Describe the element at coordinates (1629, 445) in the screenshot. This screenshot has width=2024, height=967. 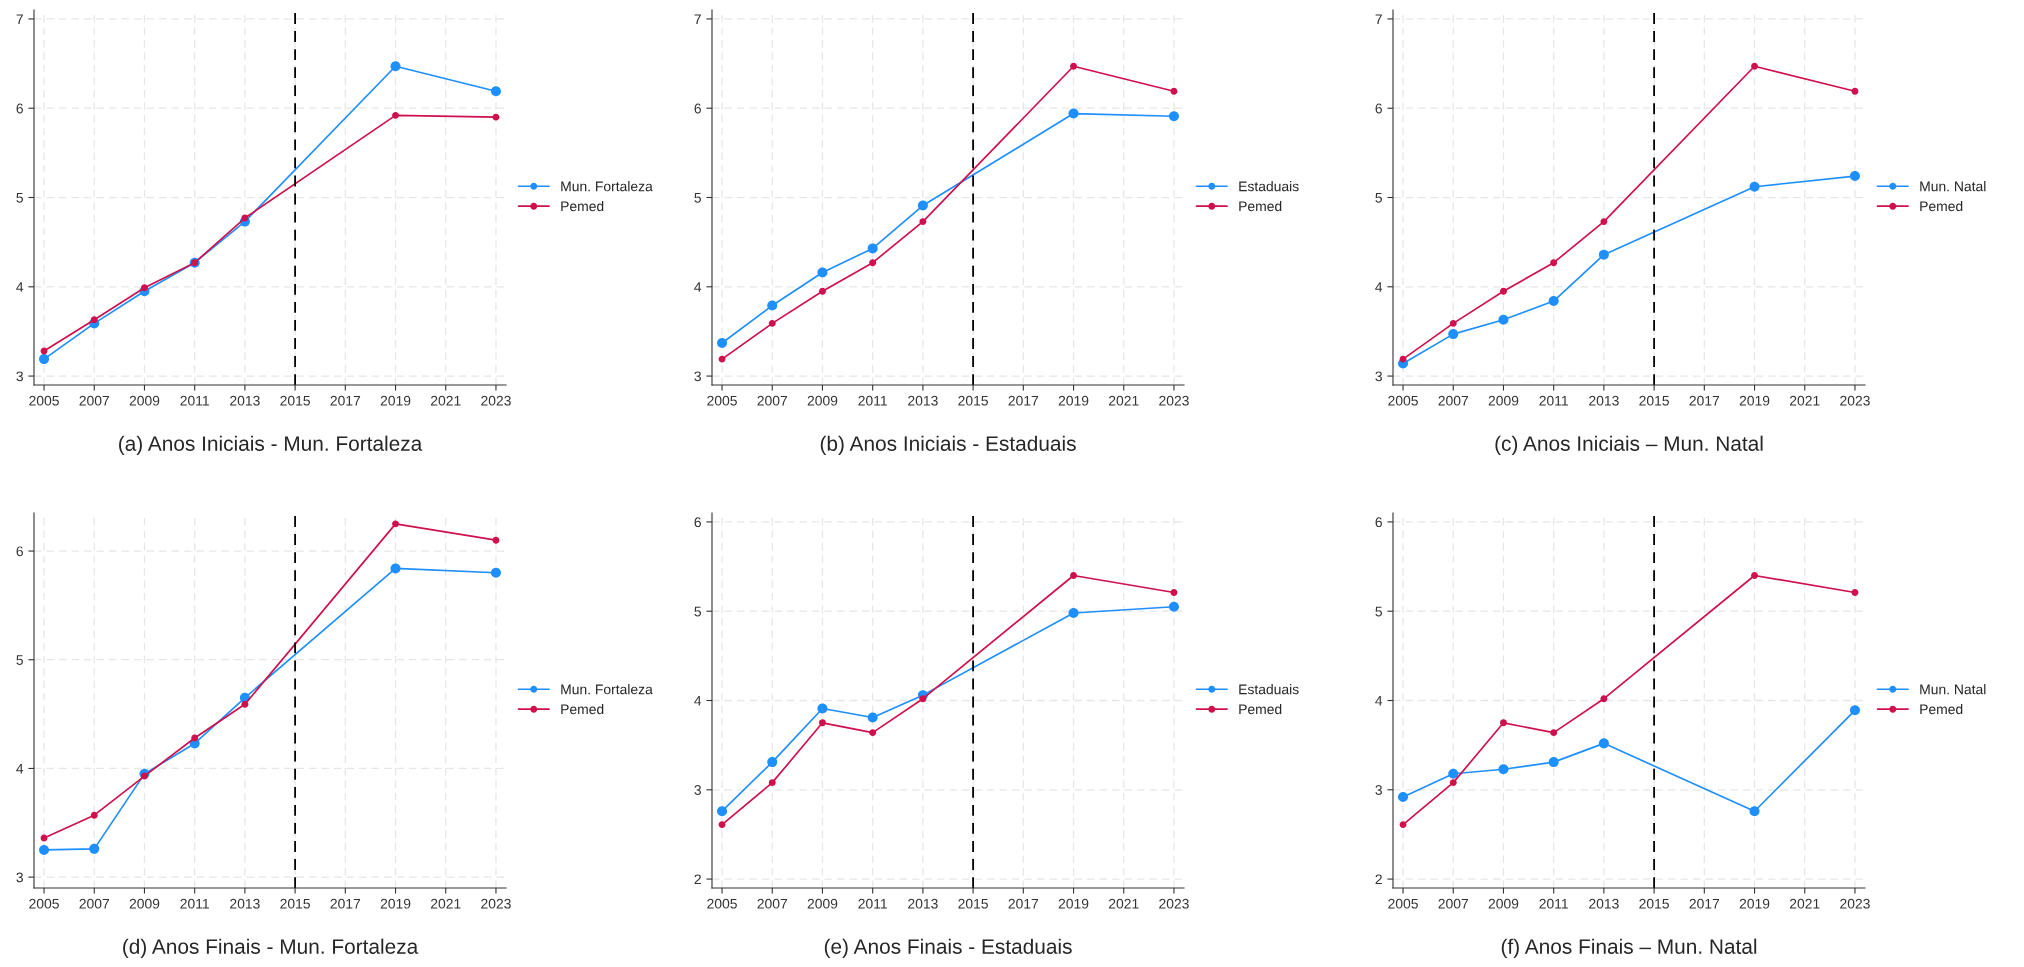
I see `text: (c) Anos Iniciais – Mun. Natal` at that location.